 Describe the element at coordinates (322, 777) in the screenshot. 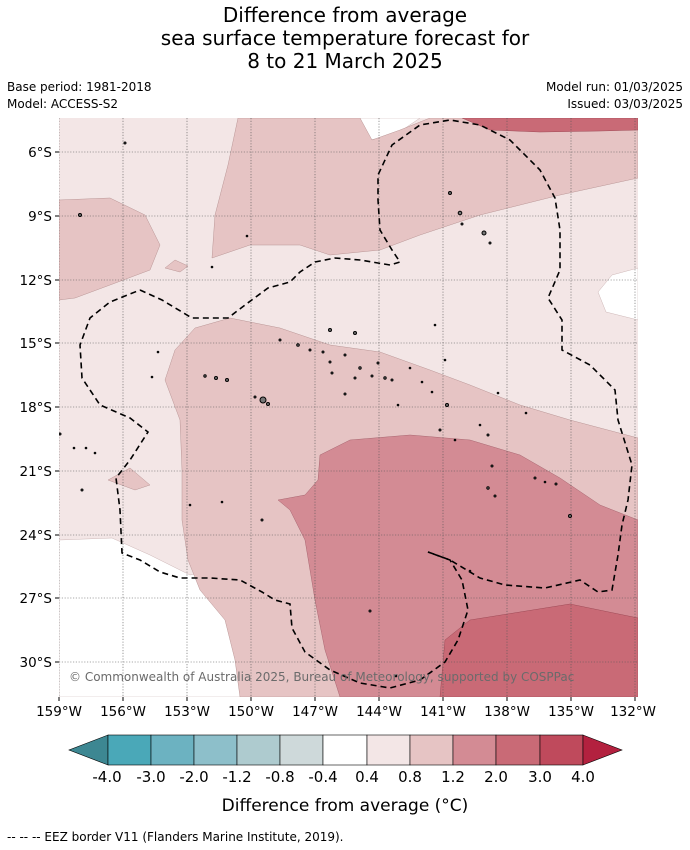

I see `colorbar-tick: -0.4` at that location.